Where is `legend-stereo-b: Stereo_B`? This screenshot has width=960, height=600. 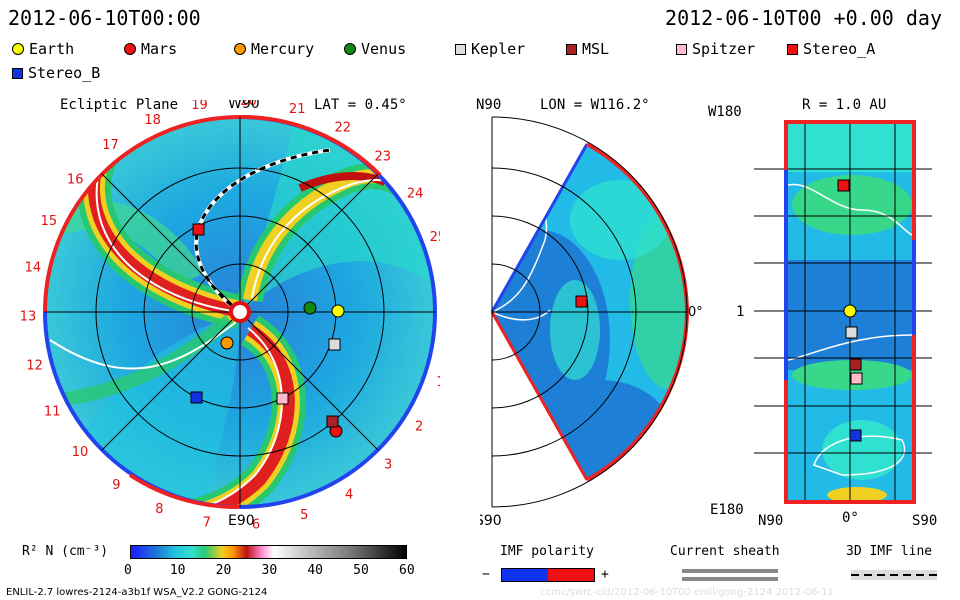 legend-stereo-b: Stereo_B is located at coordinates (56, 73).